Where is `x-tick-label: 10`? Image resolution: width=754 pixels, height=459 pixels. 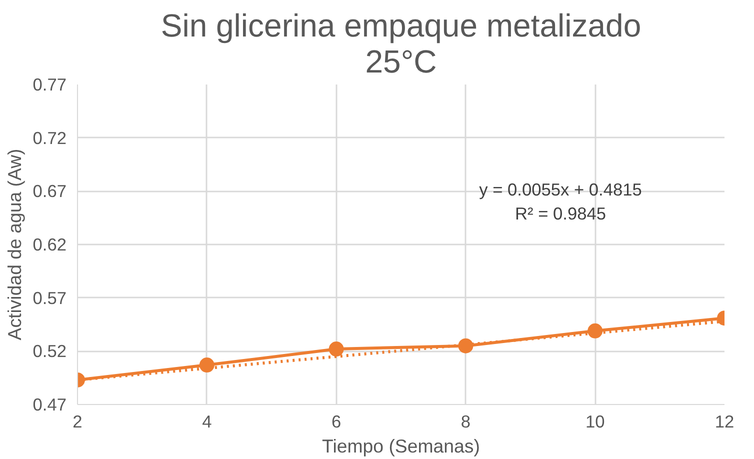 x-tick-label: 10 is located at coordinates (595, 422).